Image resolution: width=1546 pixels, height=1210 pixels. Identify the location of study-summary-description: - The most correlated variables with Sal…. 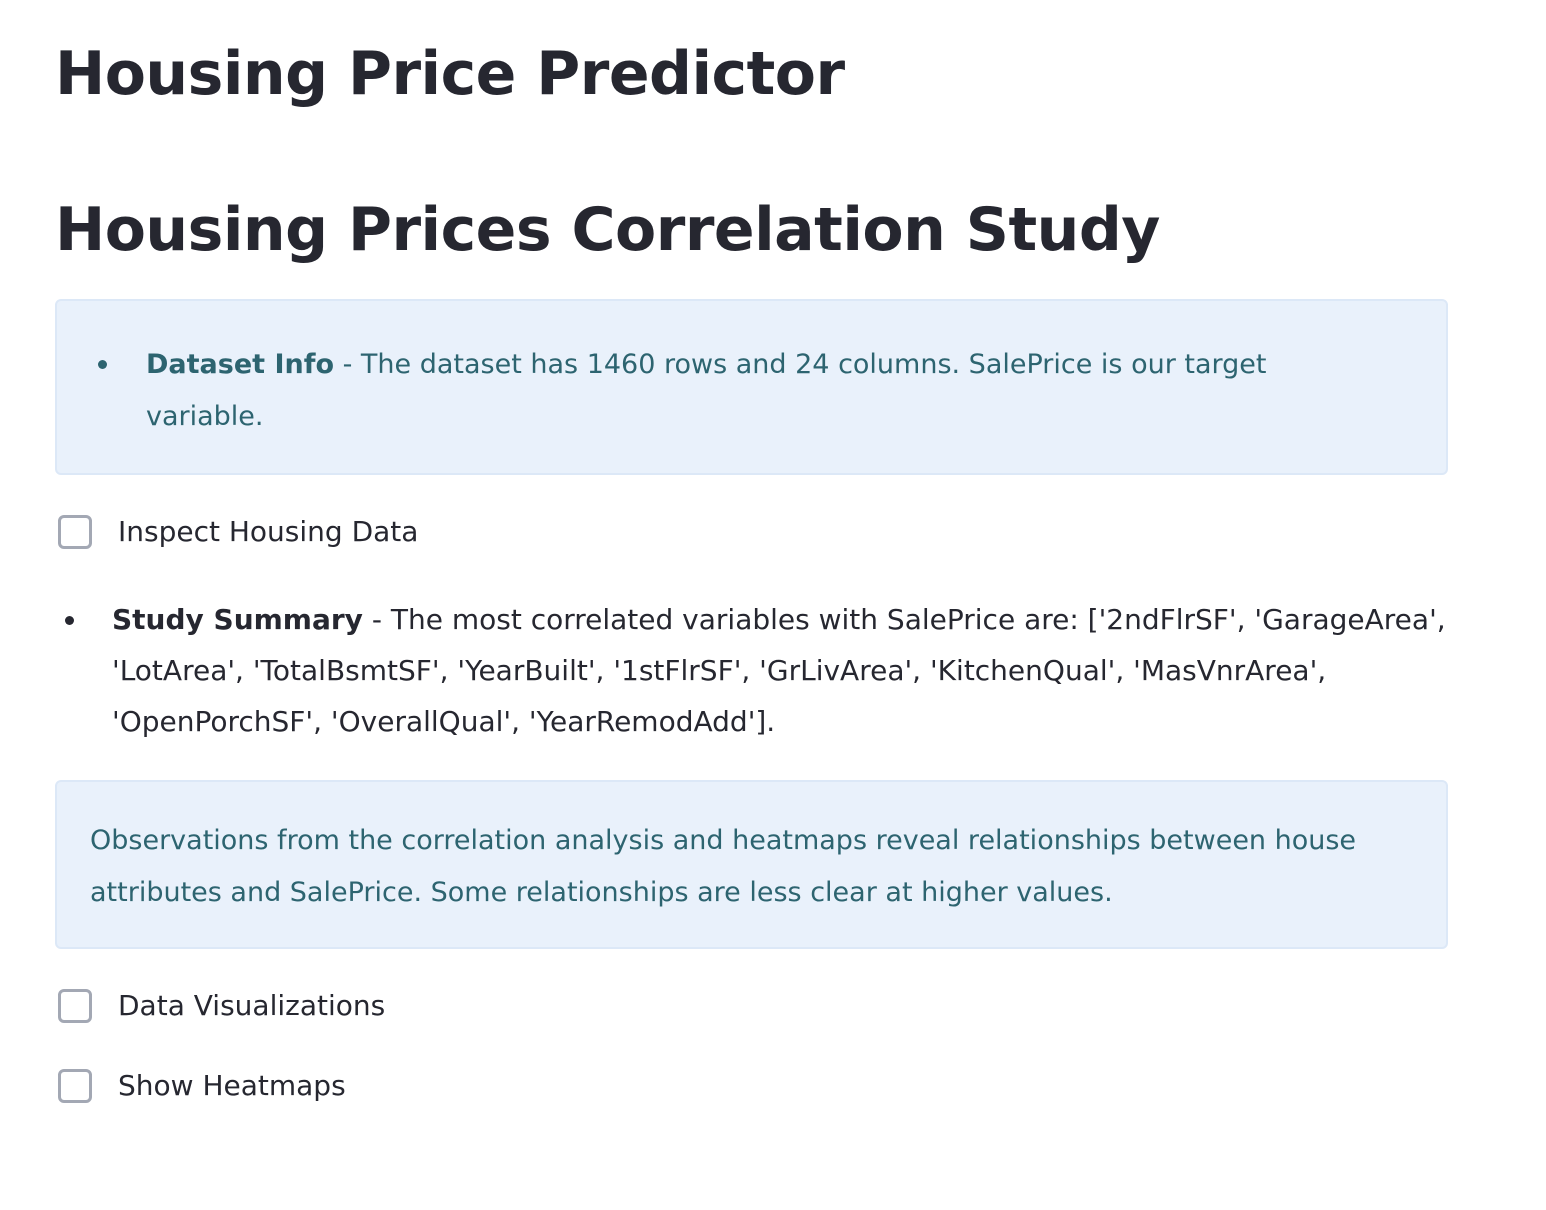
(779, 670).